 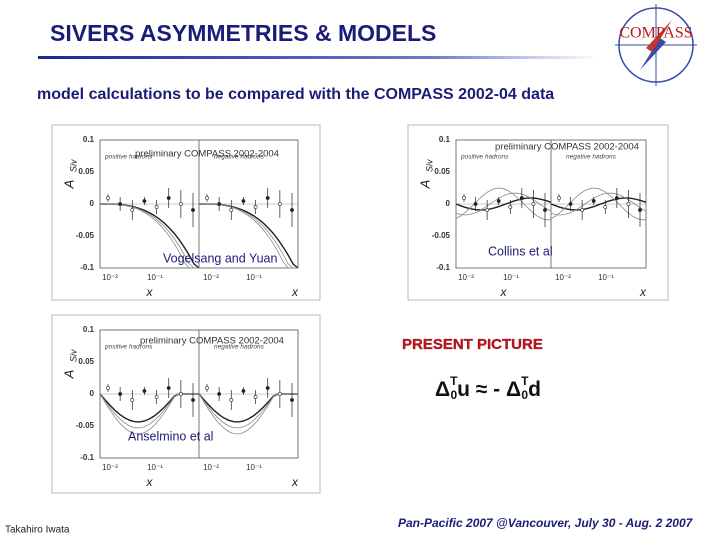 I want to click on formula-part: Δ, so click(x=513, y=389).